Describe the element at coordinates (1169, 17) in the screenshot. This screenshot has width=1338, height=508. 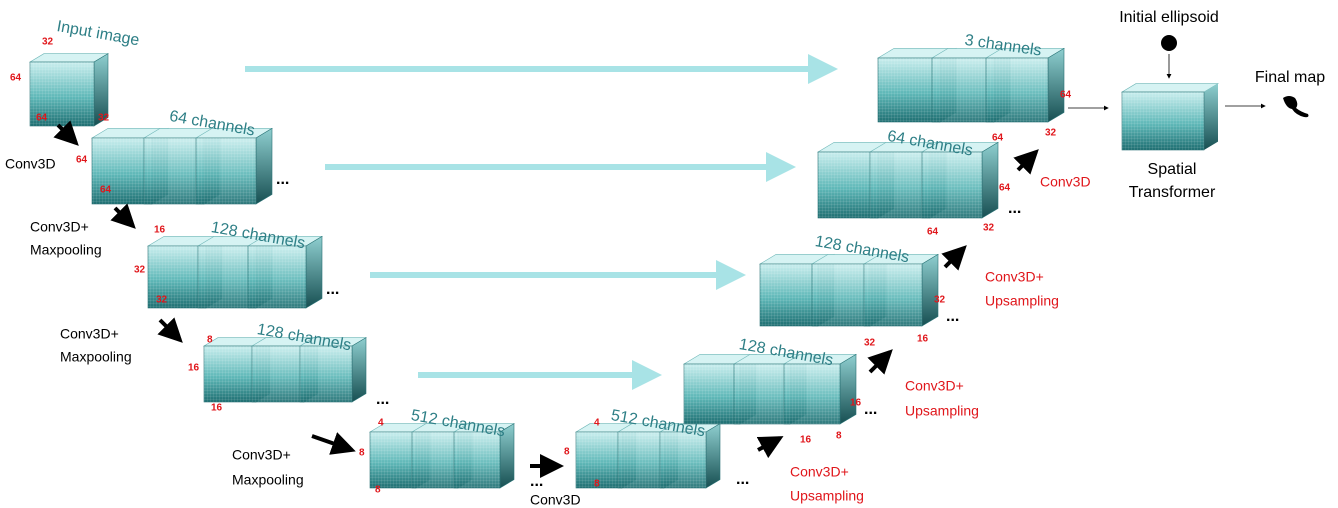
I see `transformer-input: Initial ellipsoid` at that location.